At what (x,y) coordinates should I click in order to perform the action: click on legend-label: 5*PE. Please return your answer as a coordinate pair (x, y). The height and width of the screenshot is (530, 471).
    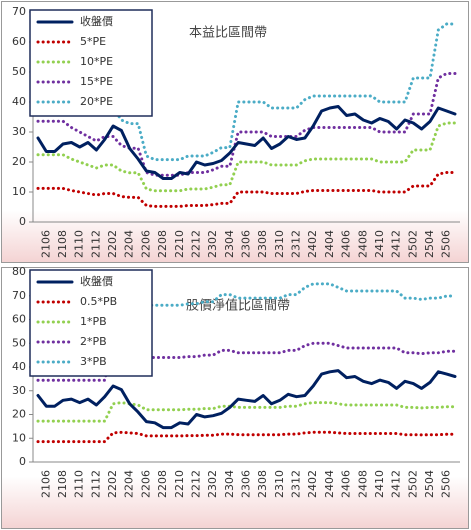
    Looking at the image, I should click on (93, 41).